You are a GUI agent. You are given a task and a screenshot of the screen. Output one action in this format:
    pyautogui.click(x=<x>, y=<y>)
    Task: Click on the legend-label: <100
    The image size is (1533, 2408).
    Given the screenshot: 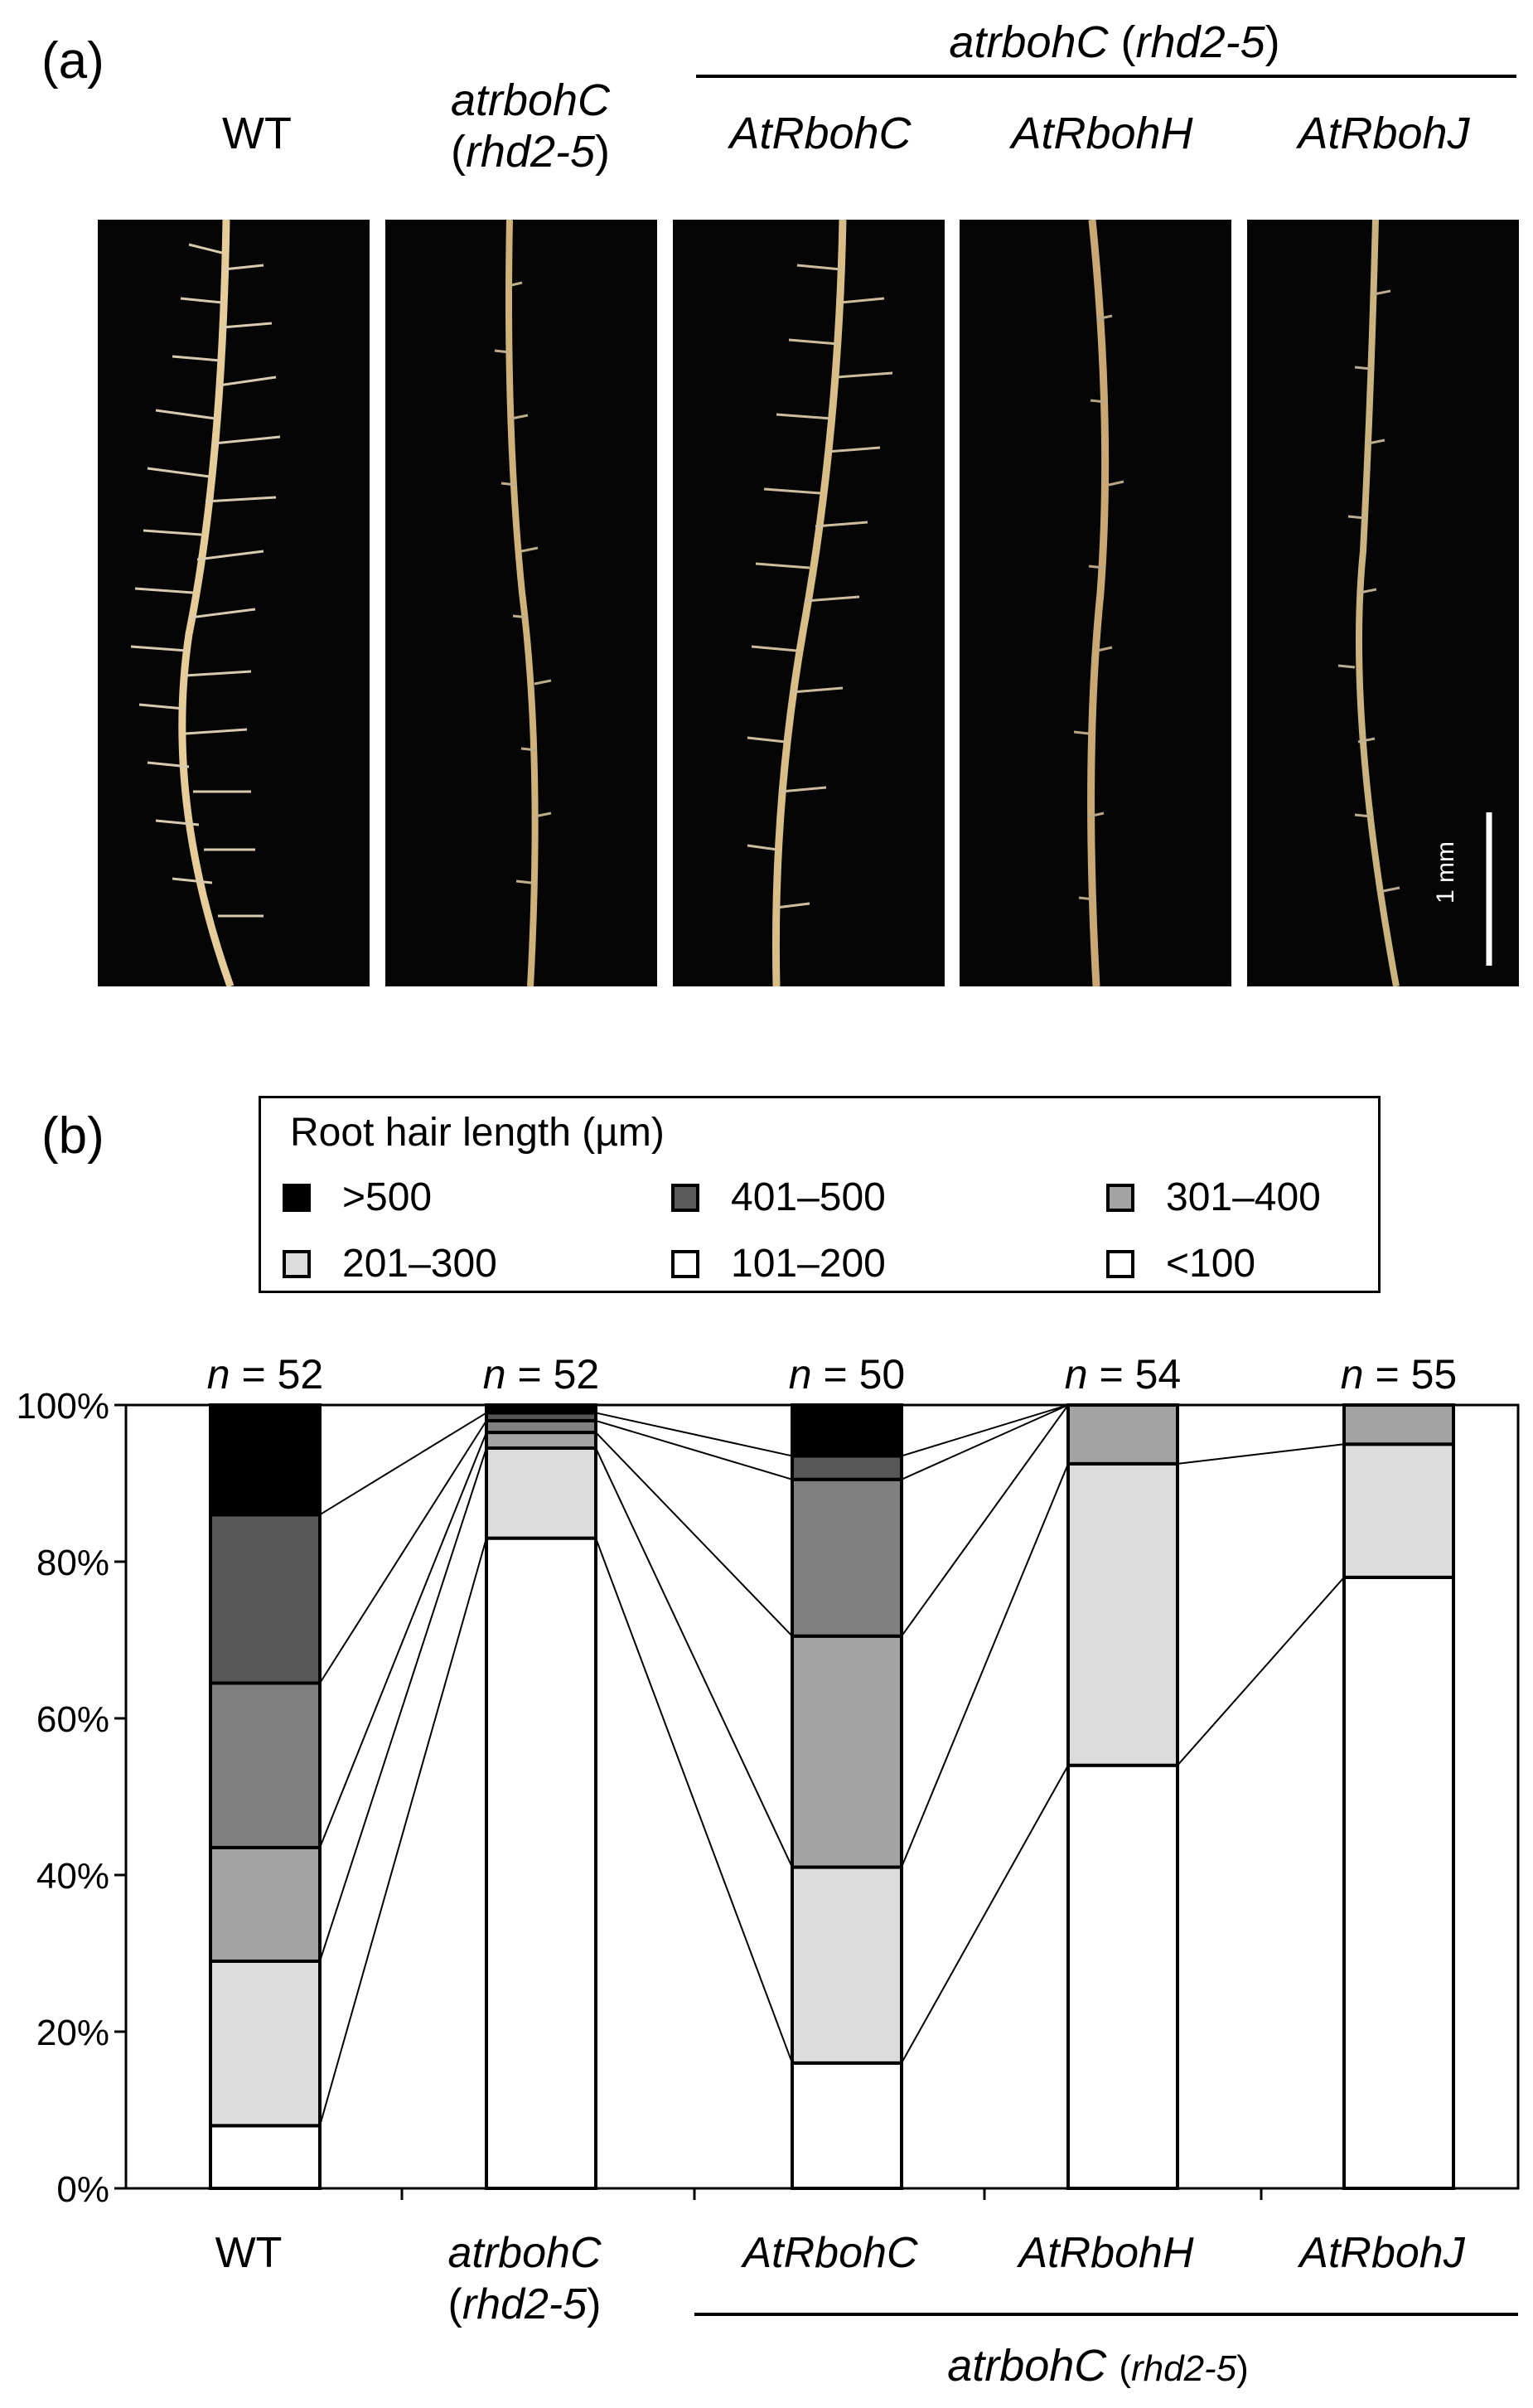 What is the action you would take?
    pyautogui.click(x=1211, y=1264)
    